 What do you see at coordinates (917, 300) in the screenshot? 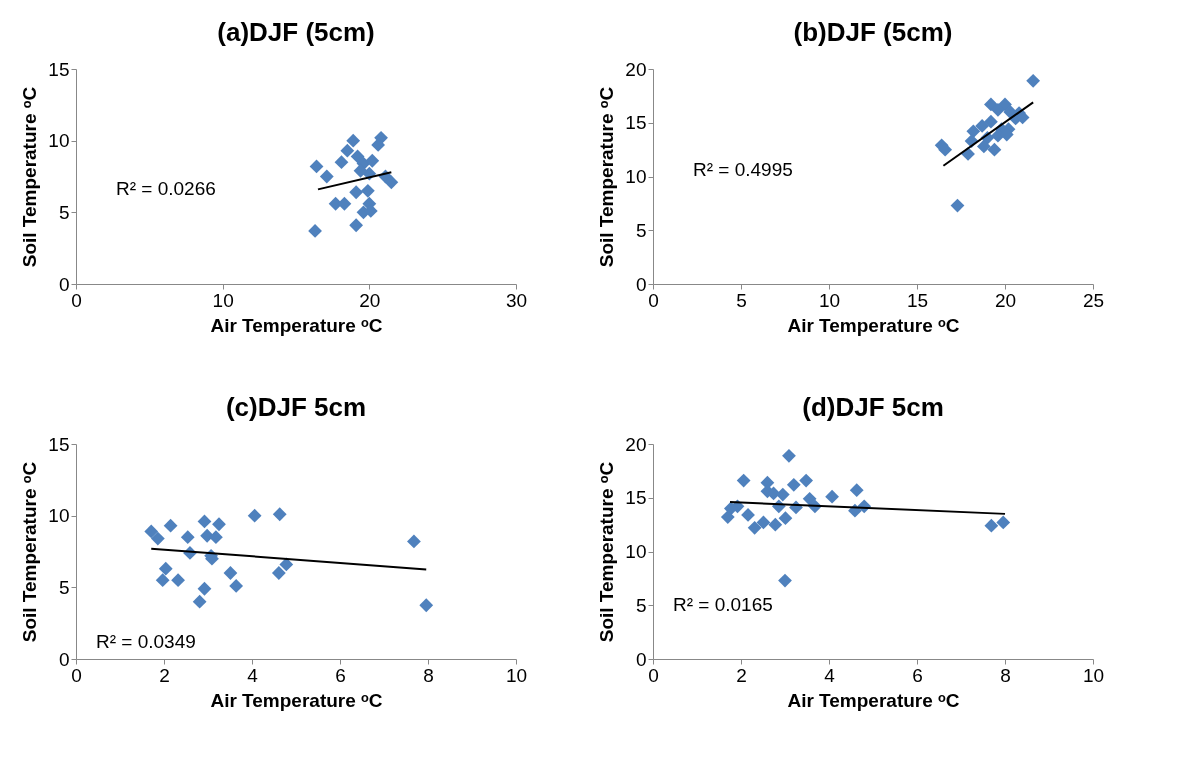
I see `x-tick-label: 15` at bounding box center [917, 300].